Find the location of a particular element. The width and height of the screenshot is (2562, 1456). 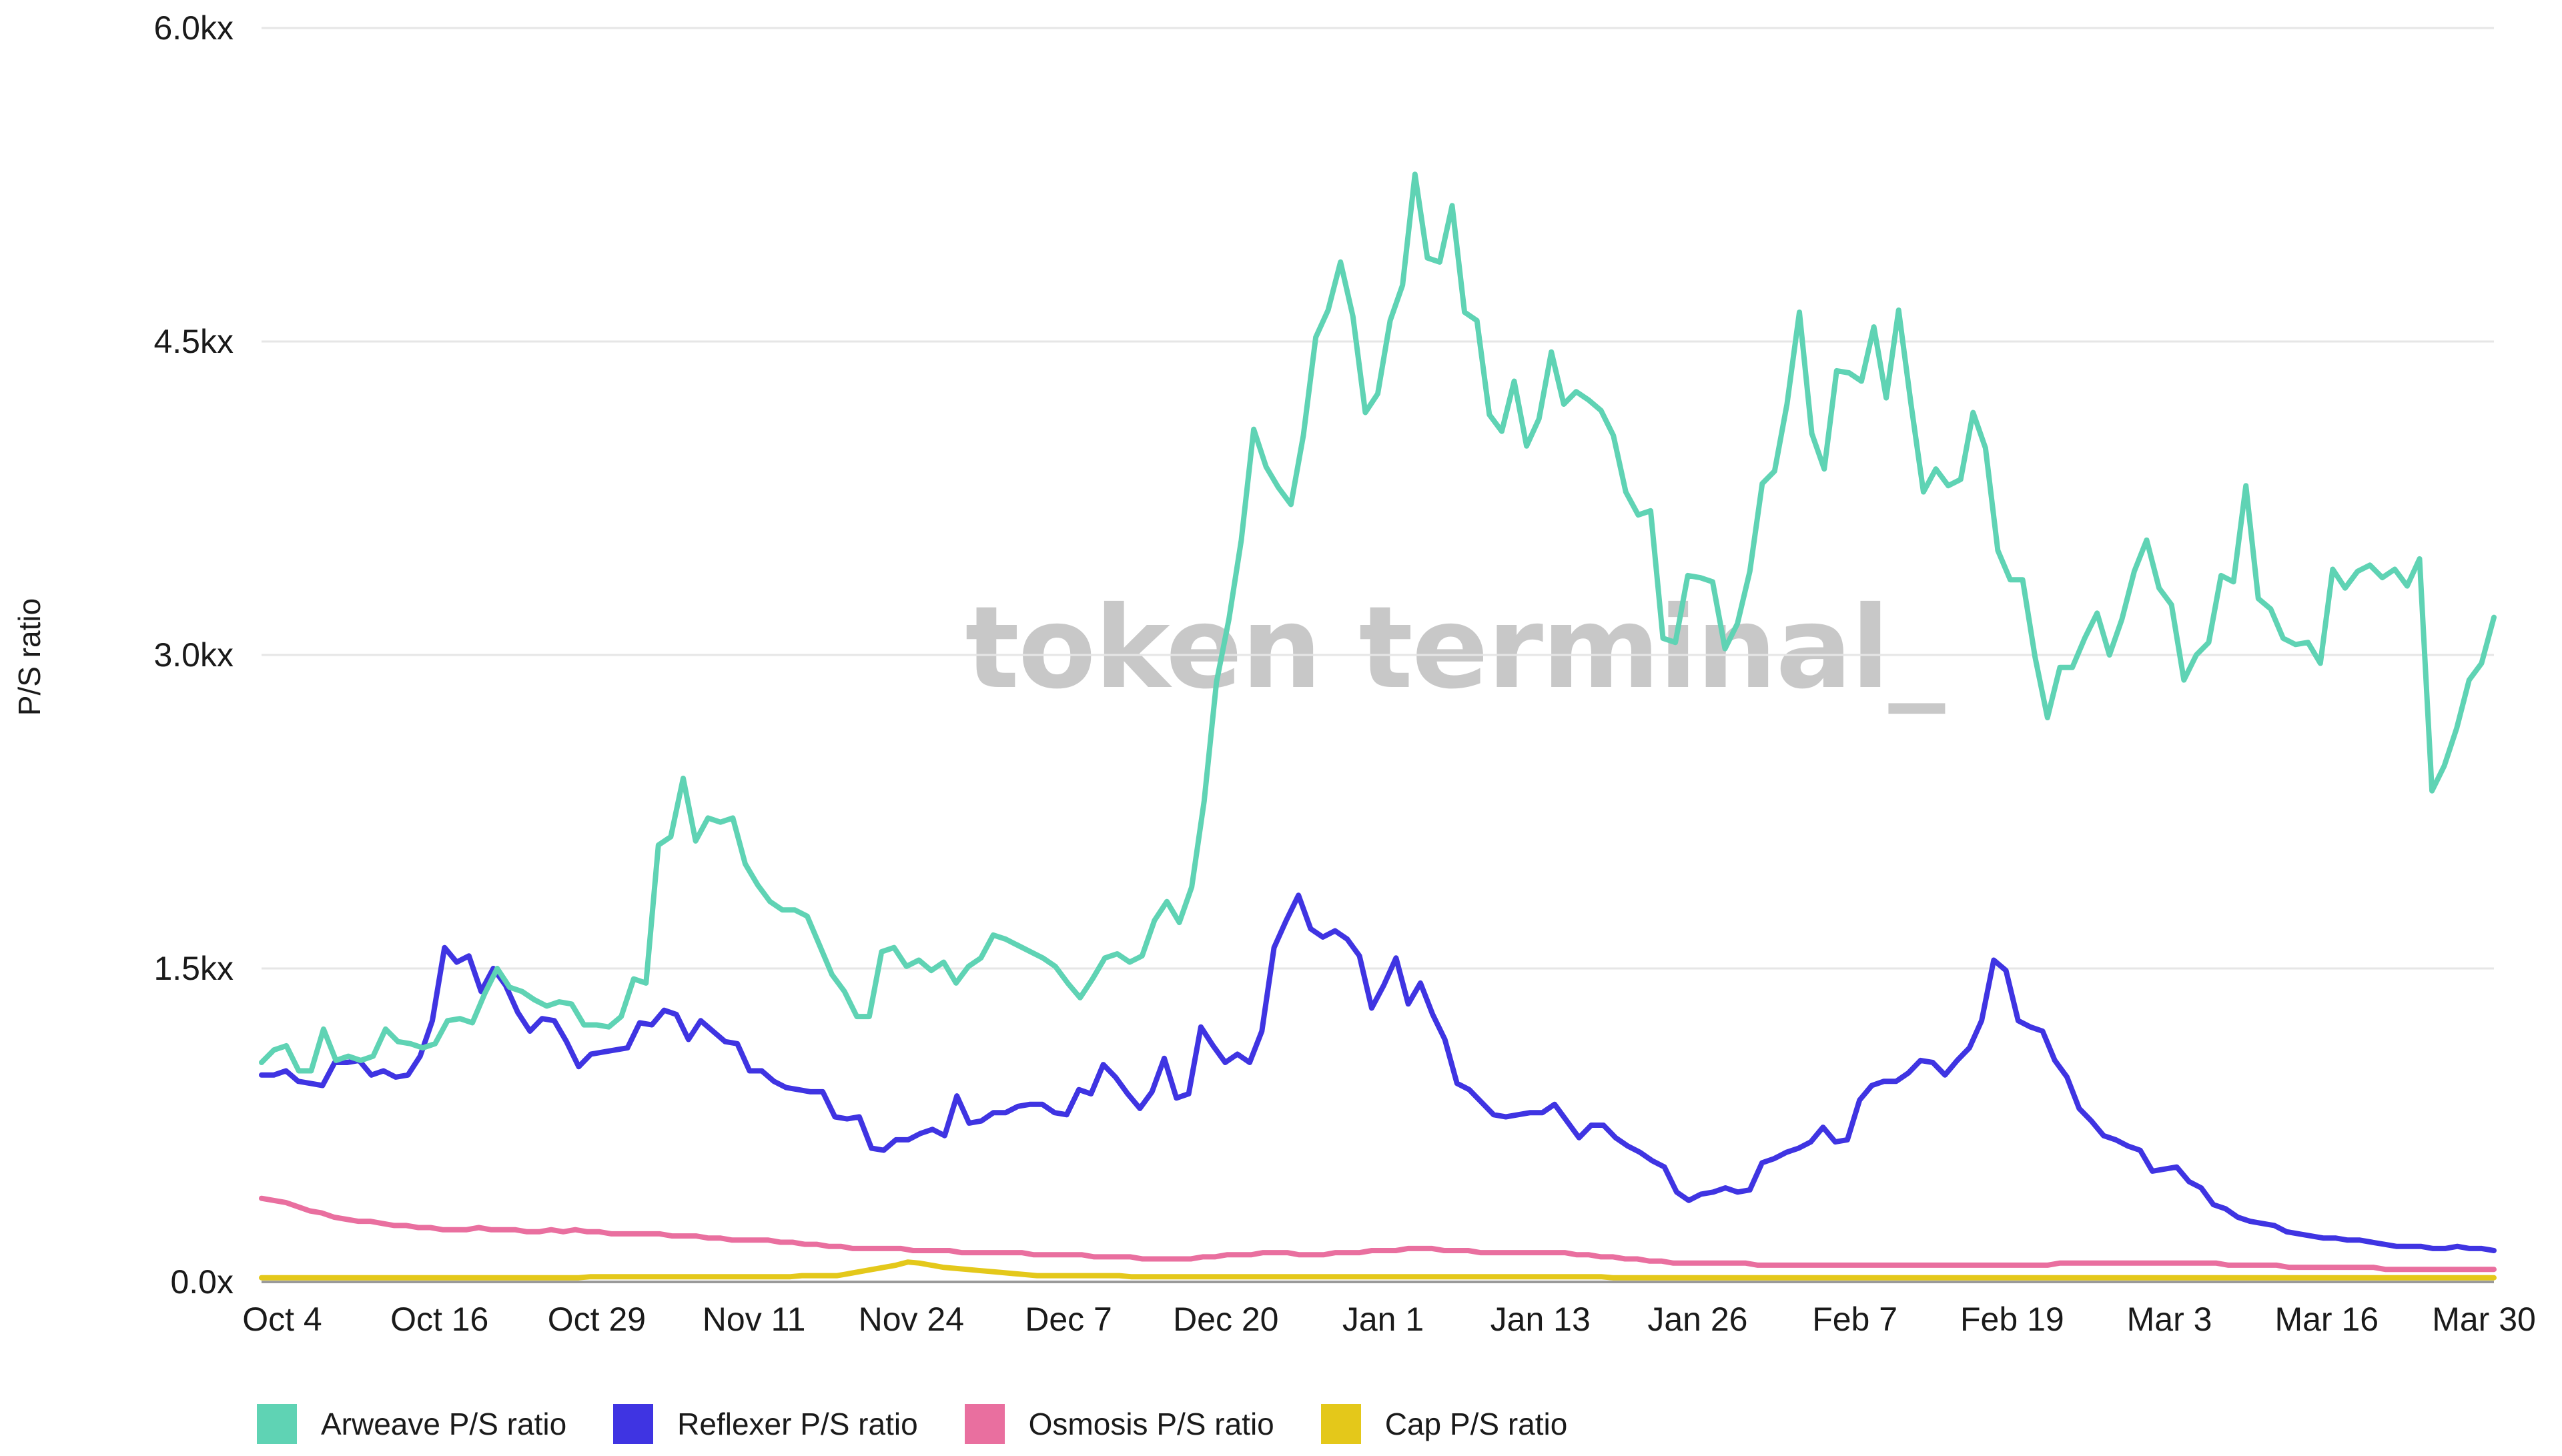

legend-label-cap: Cap P/S ratio is located at coordinates (1476, 1424).